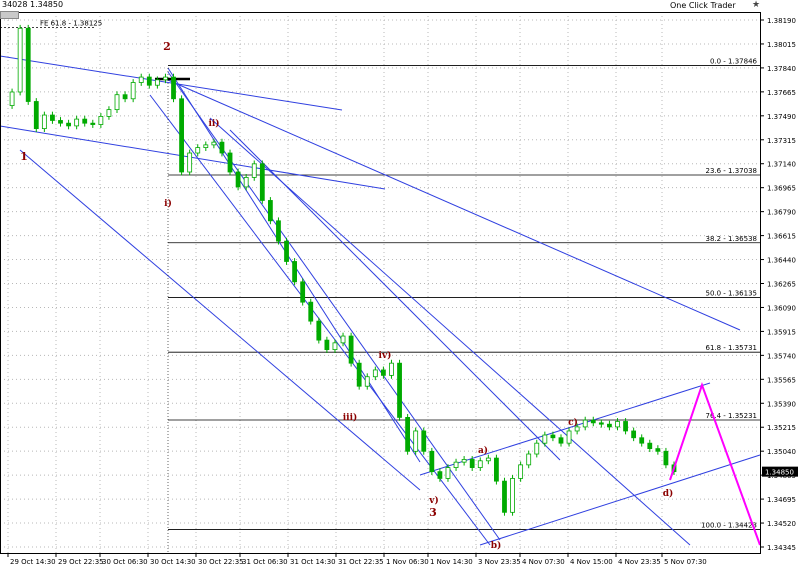  What do you see at coordinates (781, 237) in the screenshot?
I see `y-tick-label: 1.36615` at bounding box center [781, 237].